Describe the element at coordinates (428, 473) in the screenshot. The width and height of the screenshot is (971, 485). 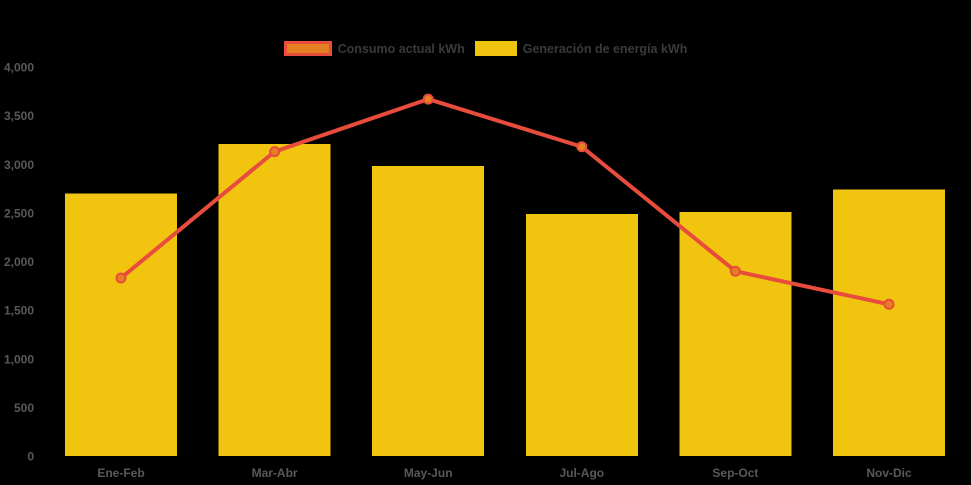
I see `x-axis-label-may-jun: May-Jun` at that location.